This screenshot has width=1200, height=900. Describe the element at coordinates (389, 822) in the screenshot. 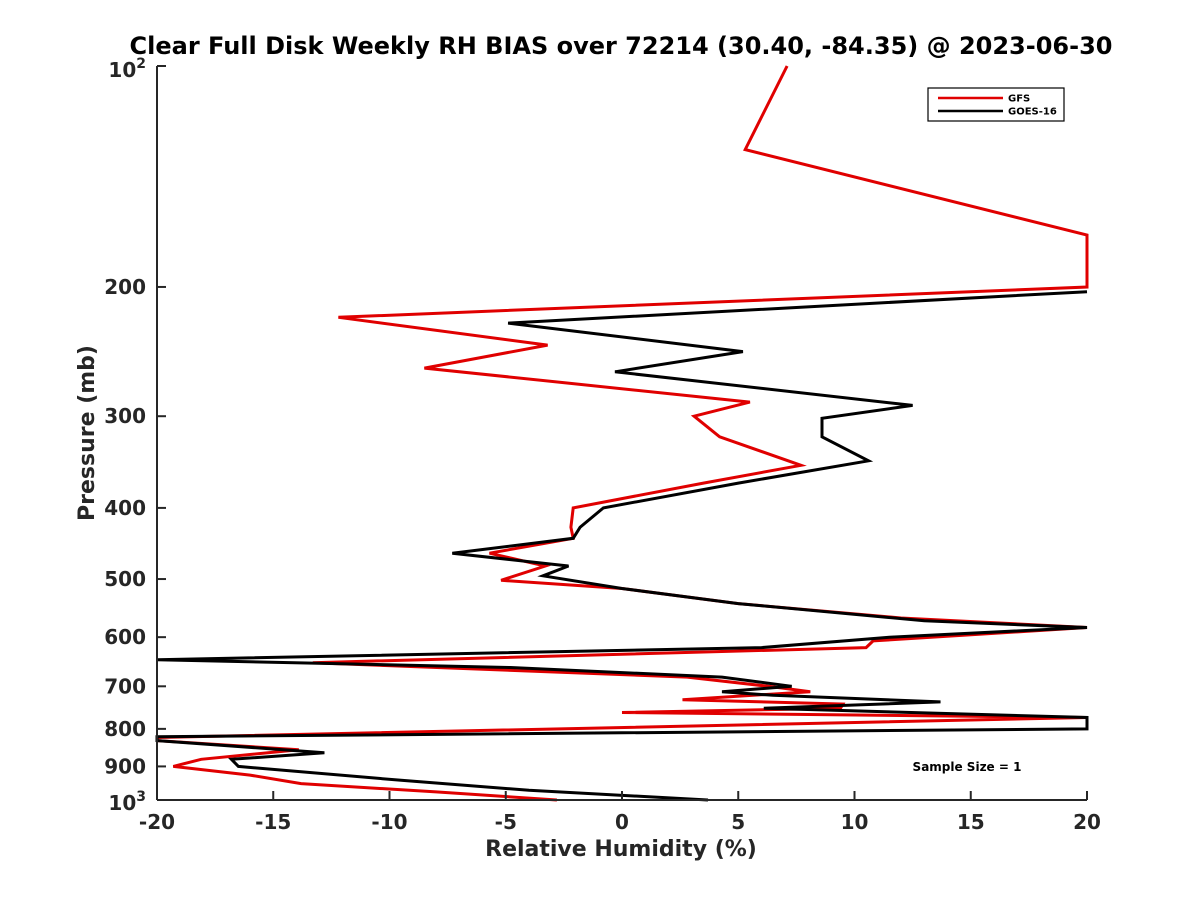

I see `xtick-label: -10` at that location.